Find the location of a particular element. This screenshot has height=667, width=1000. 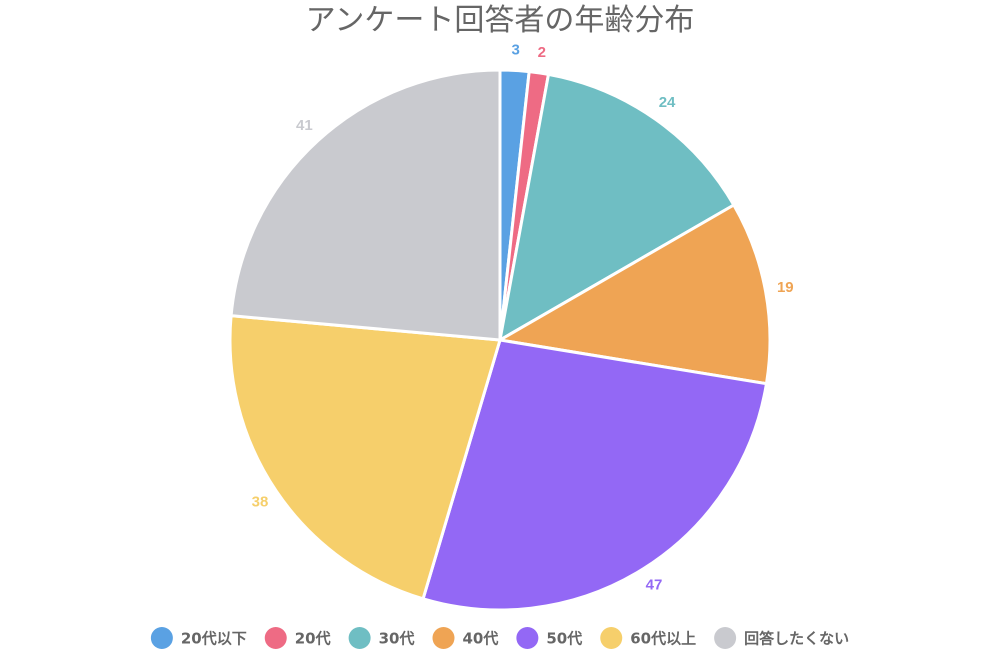

legend-label-3: 30代 is located at coordinates (397, 639).